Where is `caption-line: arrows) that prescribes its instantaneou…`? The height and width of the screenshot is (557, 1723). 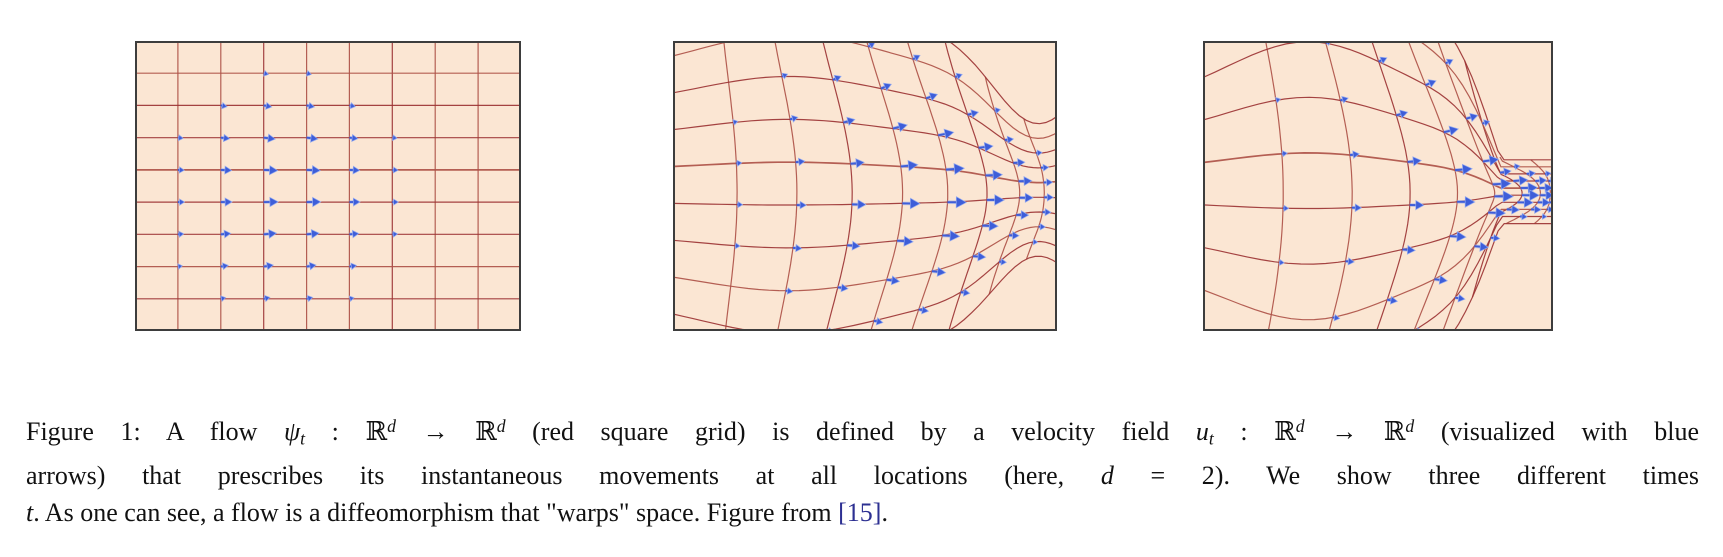
caption-line: arrows) that prescribes its instantaneou… is located at coordinates (862, 475).